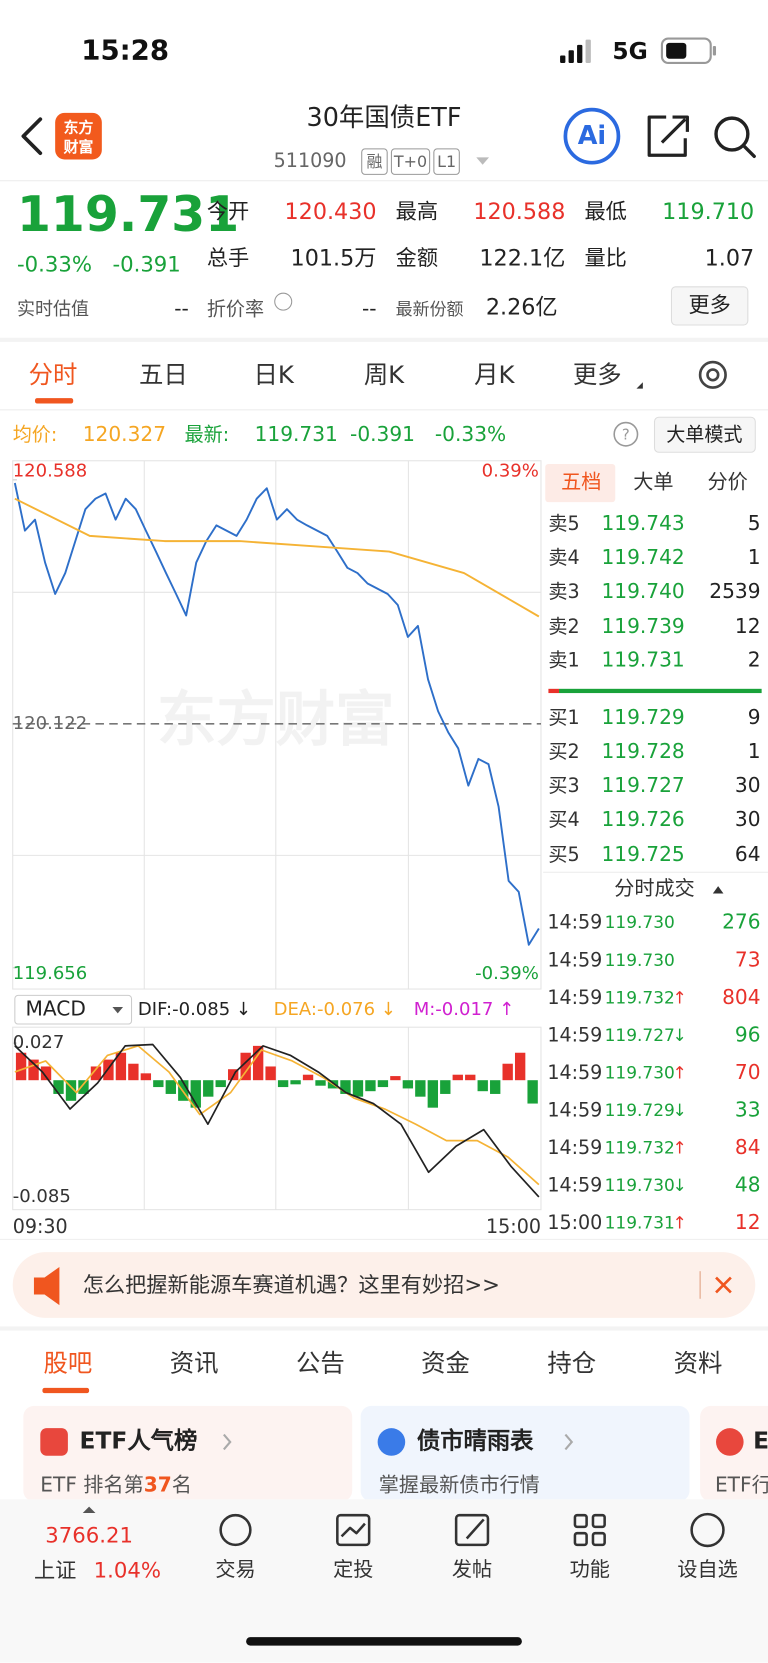 The image size is (768, 1663). I want to click on banner, so click(384, 1285).